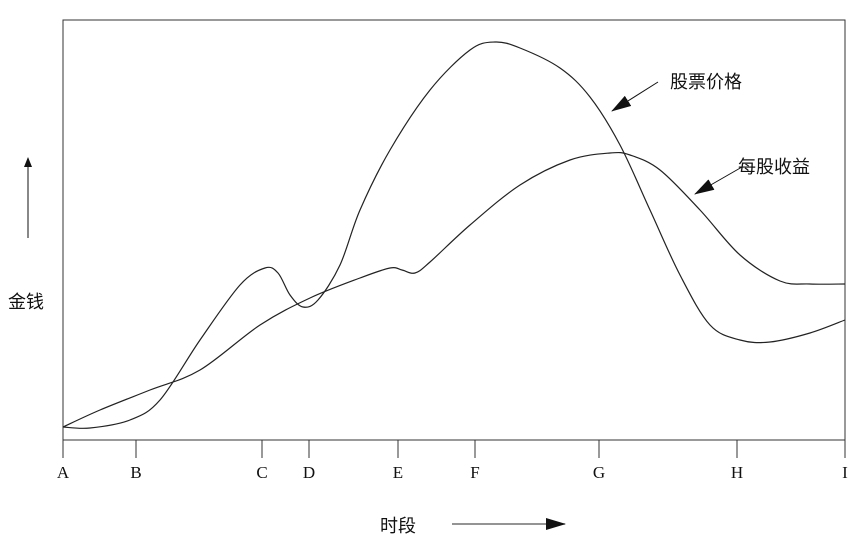 The image size is (866, 550). What do you see at coordinates (774, 167) in the screenshot?
I see `eps-label: 每股收益` at bounding box center [774, 167].